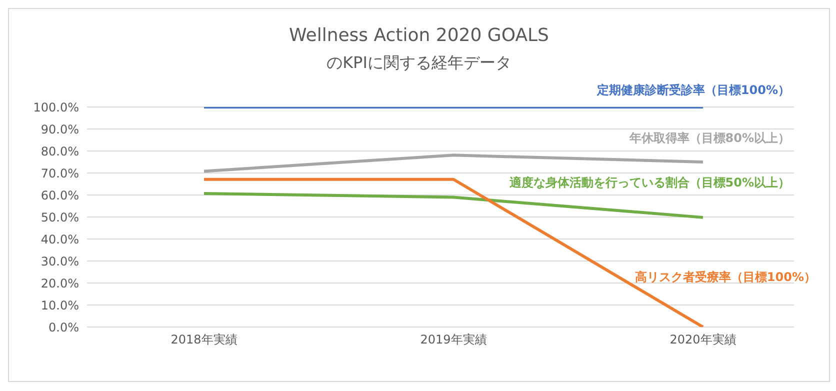  What do you see at coordinates (453, 339) in the screenshot?
I see `x-tick-label: 2019年実績` at bounding box center [453, 339].